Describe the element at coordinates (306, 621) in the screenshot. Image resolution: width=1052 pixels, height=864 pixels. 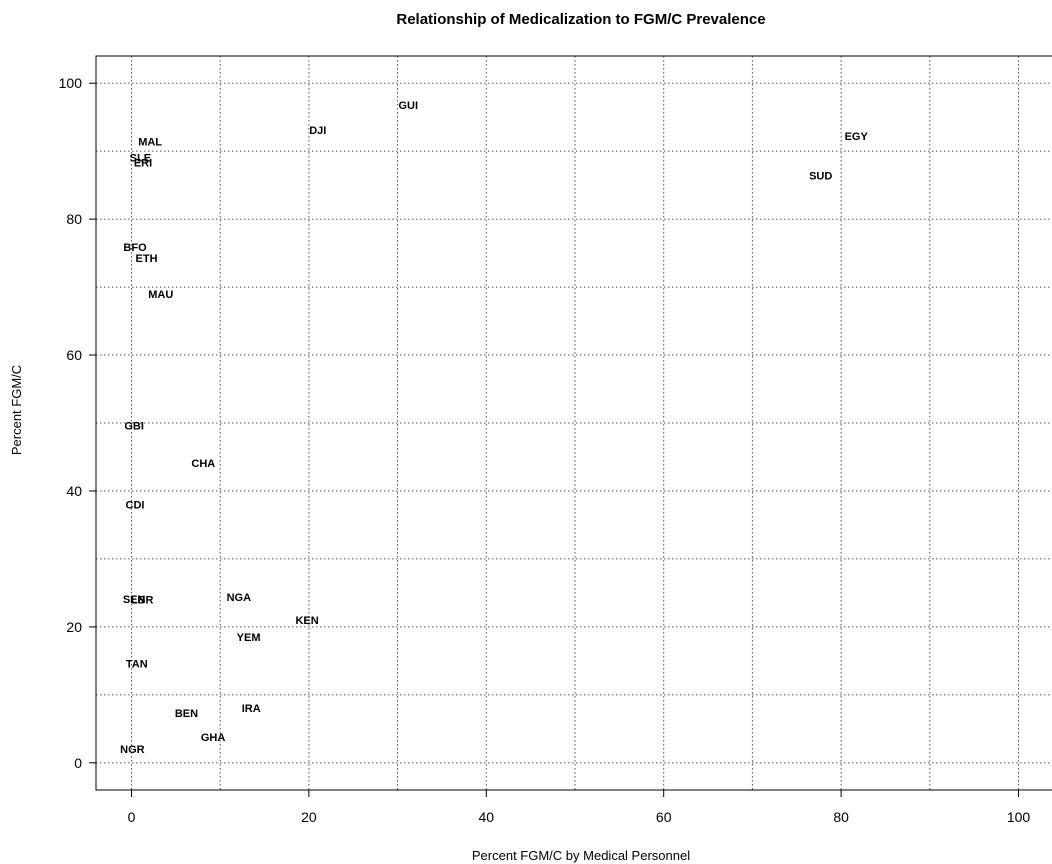
I see `point-label-ken: KEN` at that location.